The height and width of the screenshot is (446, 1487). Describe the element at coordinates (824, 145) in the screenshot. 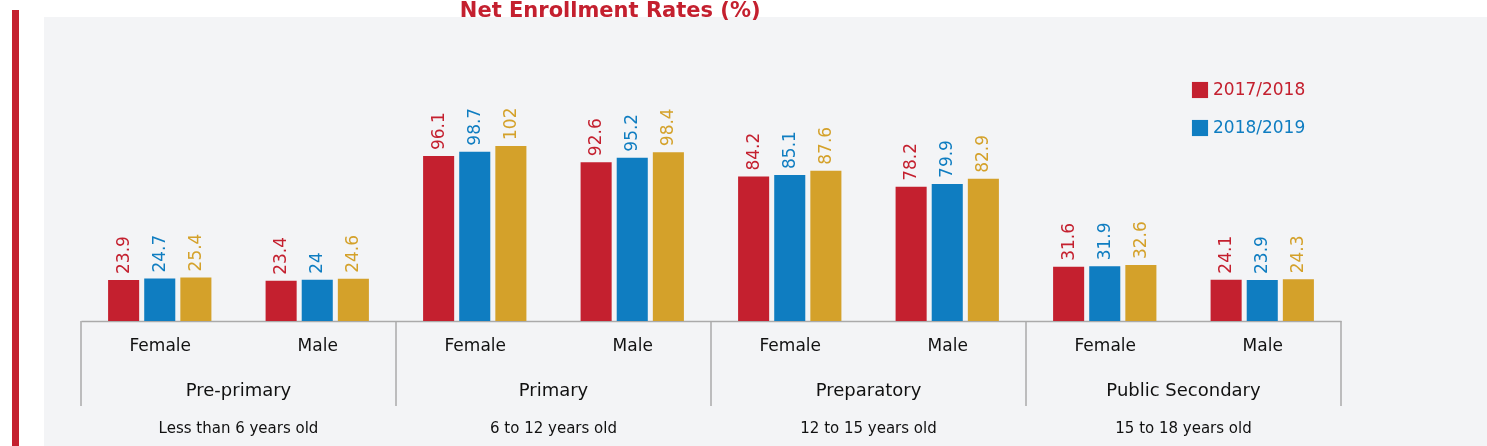

I see `data-label: 87.6` at that location.